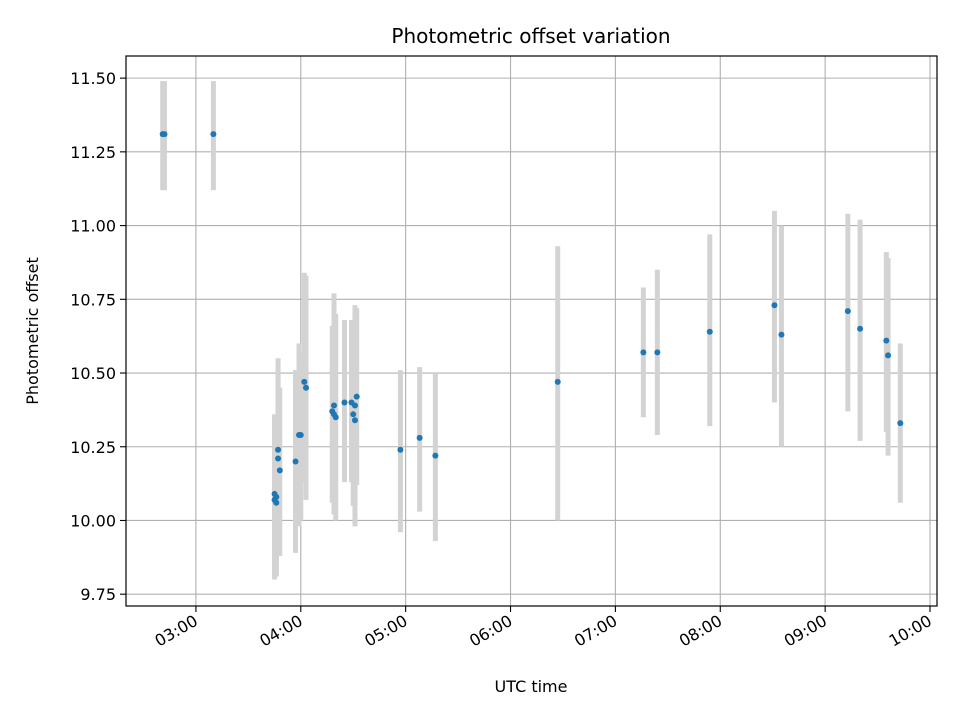 This screenshot has width=960, height=720. What do you see at coordinates (93, 520) in the screenshot?
I see `y-tick-label: 10.00` at bounding box center [93, 520].